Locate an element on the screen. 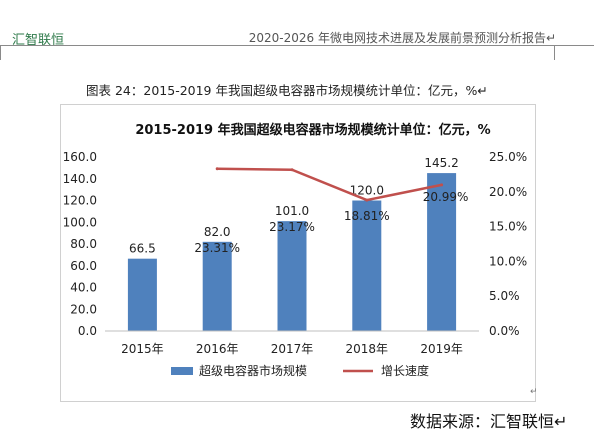 Image resolution: width=594 pixels, height=445 pixels. y-left-tick-label: 120.0 is located at coordinates (80, 201).